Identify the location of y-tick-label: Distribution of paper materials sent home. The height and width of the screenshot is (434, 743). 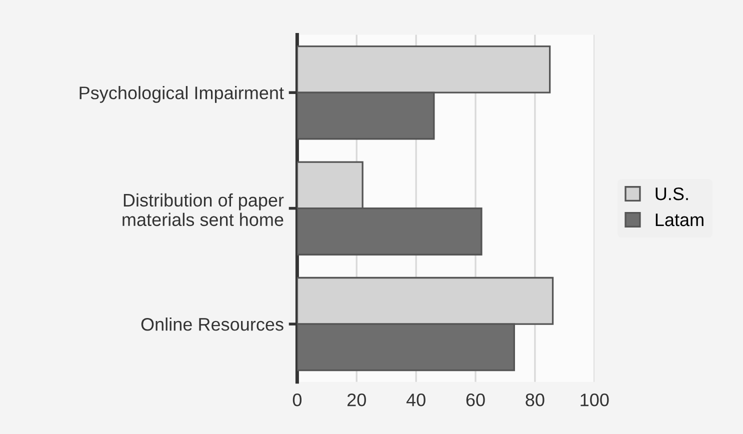
(203, 209).